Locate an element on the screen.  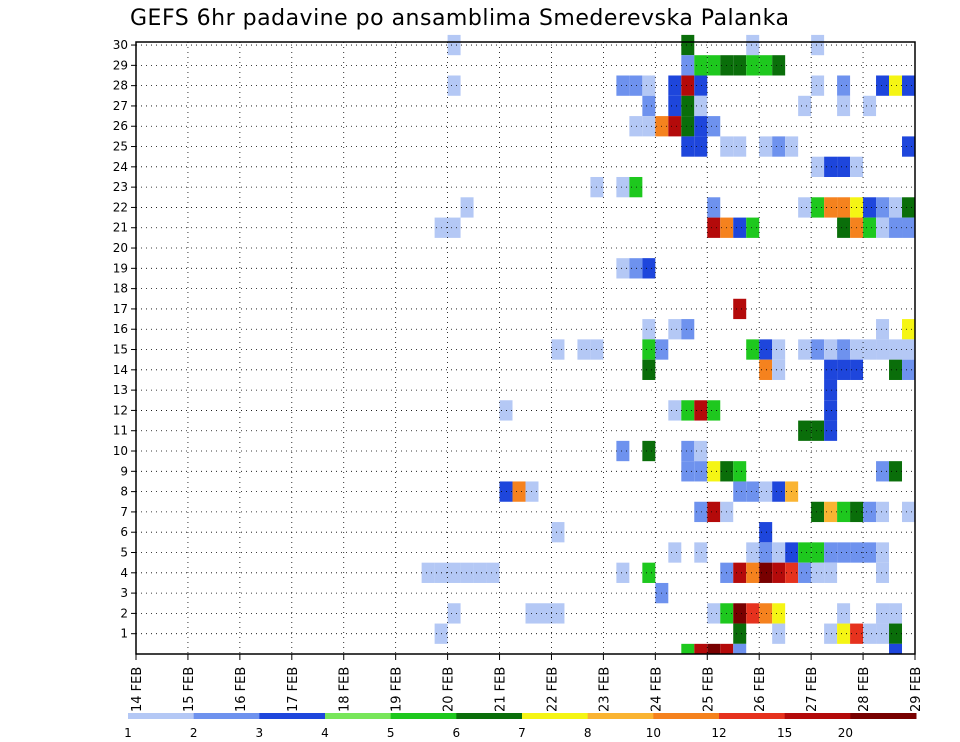
colorbar-label: 1 is located at coordinates (128, 733).